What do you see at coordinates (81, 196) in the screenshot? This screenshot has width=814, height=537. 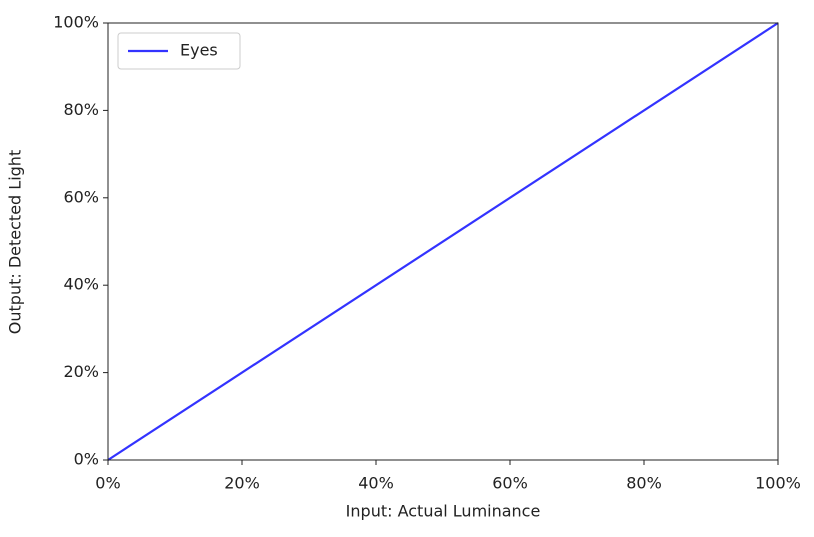 I see `y-tick-label: 60%` at bounding box center [81, 196].